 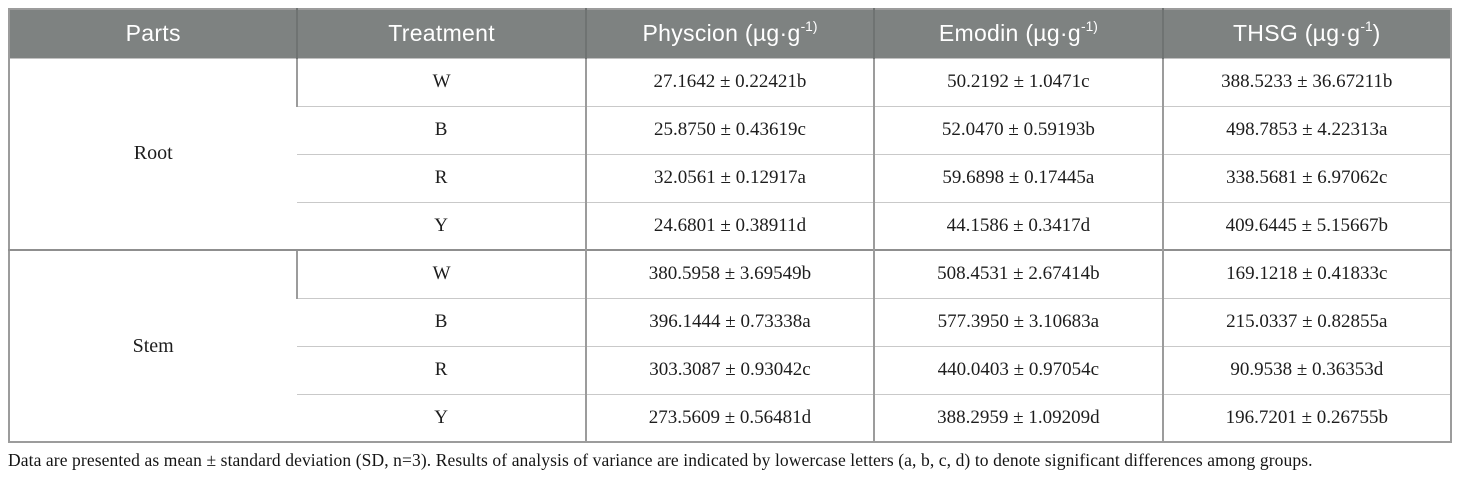 What do you see at coordinates (1376, 33) in the screenshot?
I see `unit-close-paren: )` at bounding box center [1376, 33].